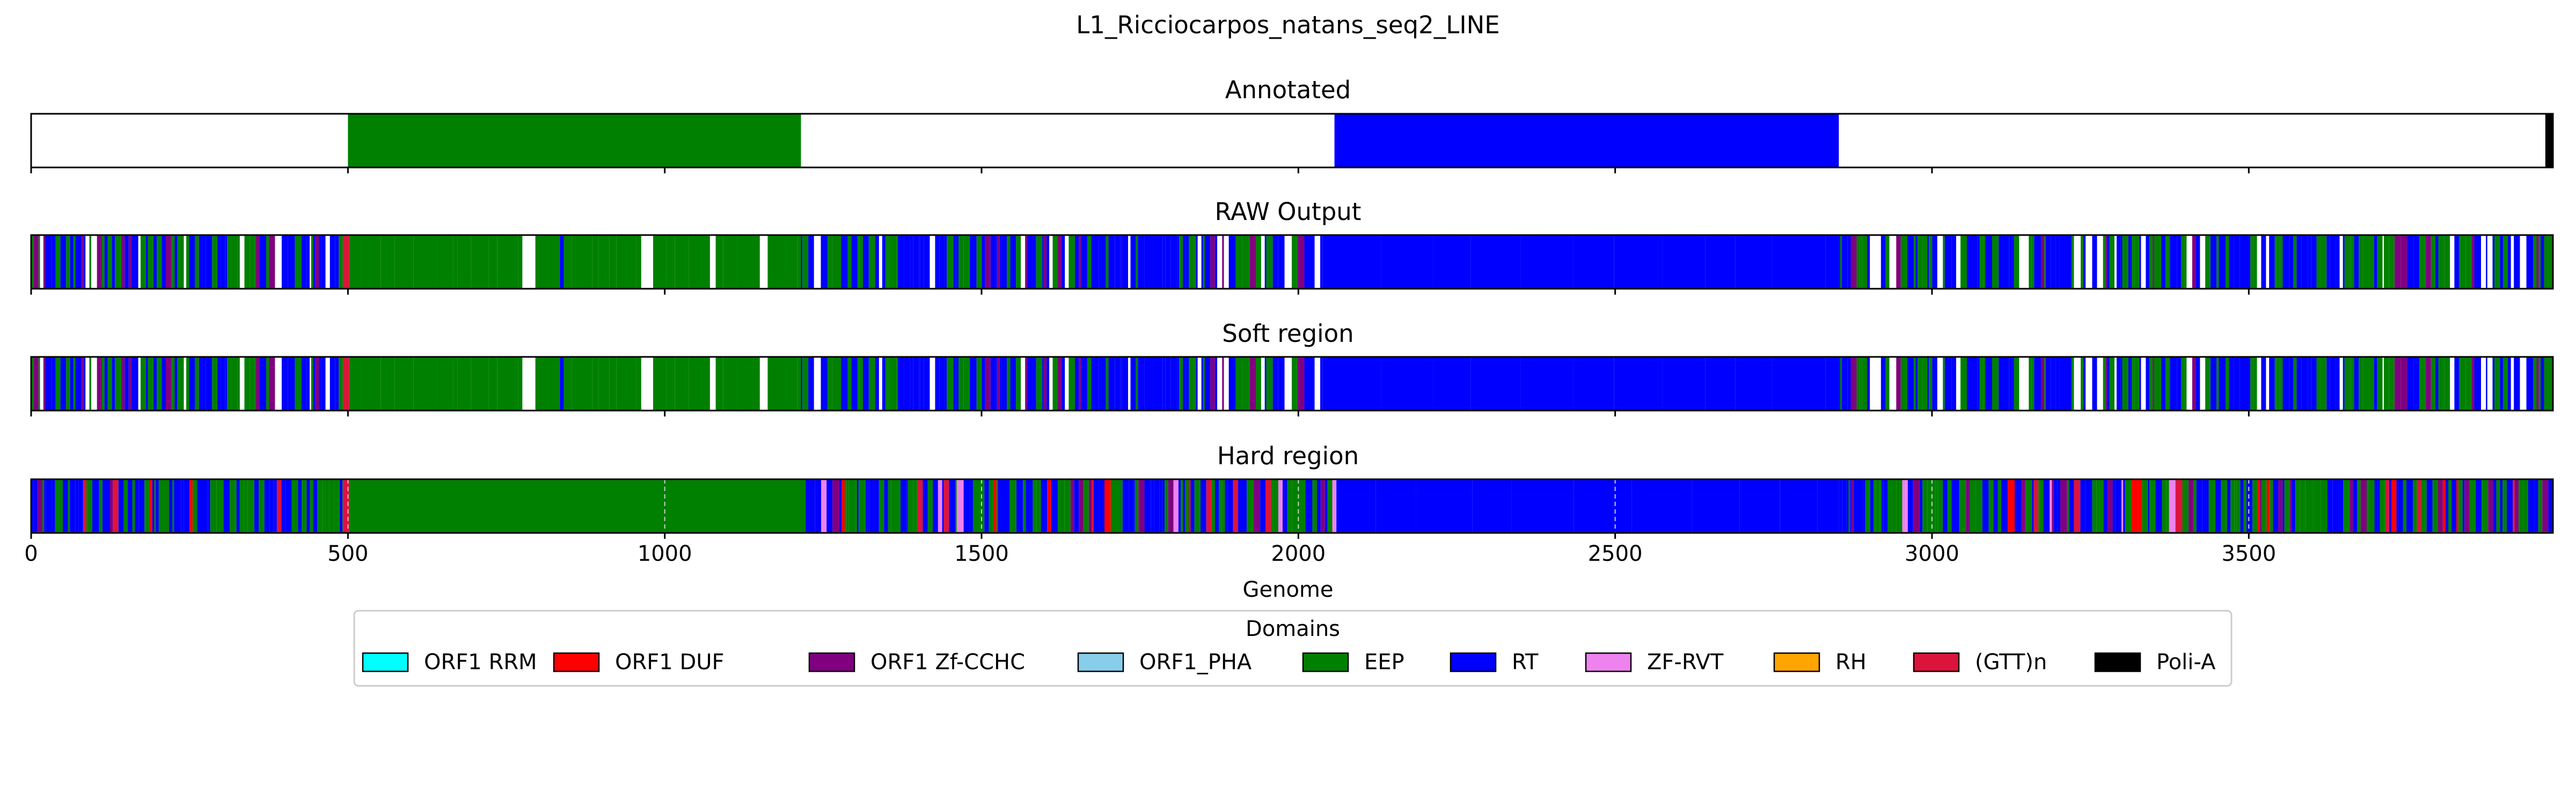 This screenshot has height=805, width=2576. What do you see at coordinates (1851, 662) in the screenshot?
I see `legend-label: RH` at bounding box center [1851, 662].